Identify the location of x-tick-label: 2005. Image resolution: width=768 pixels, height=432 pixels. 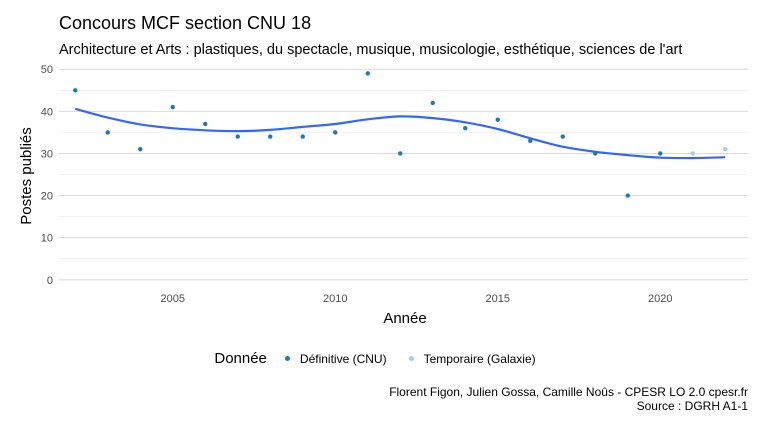
(173, 299).